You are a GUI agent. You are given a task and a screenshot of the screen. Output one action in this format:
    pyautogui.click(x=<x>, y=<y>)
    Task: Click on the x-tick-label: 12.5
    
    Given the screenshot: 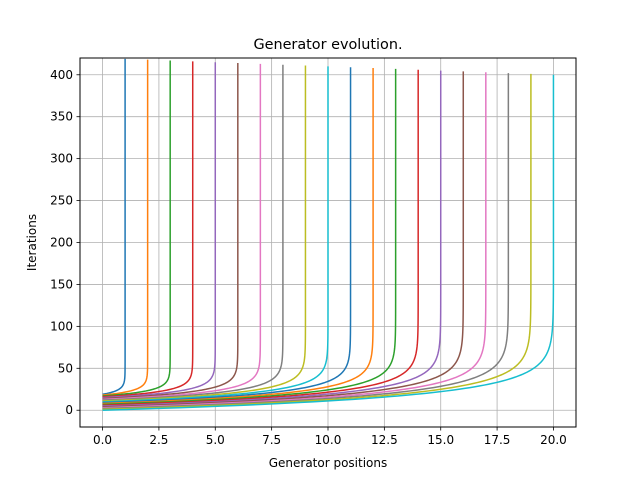 What is the action you would take?
    pyautogui.click(x=384, y=440)
    